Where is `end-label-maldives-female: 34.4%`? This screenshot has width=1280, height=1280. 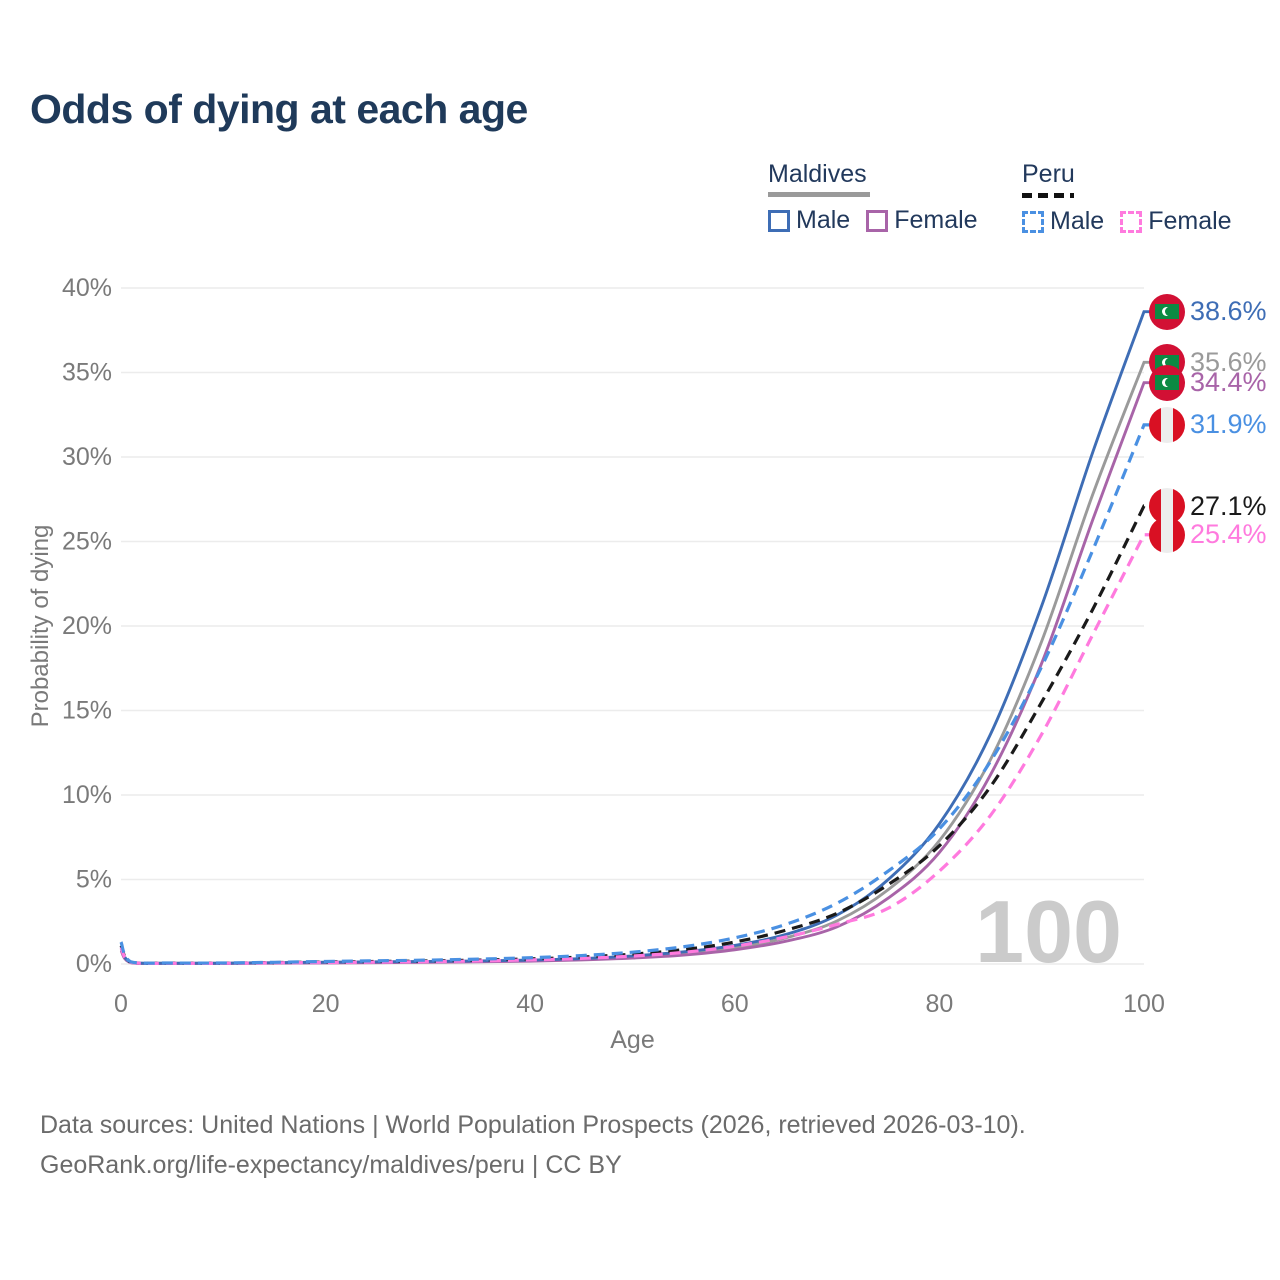
end-label-maldives-female: 34.4% is located at coordinates (1208, 382).